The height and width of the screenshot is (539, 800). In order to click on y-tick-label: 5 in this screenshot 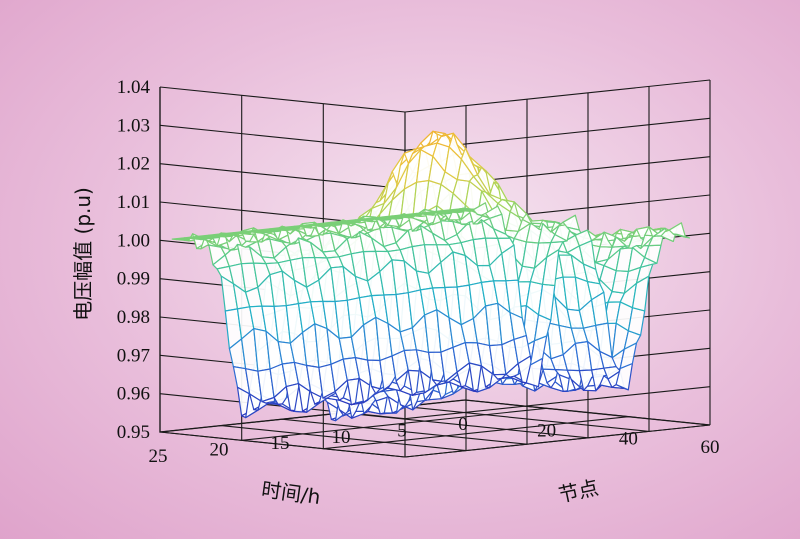, I will do `click(402, 430)`.